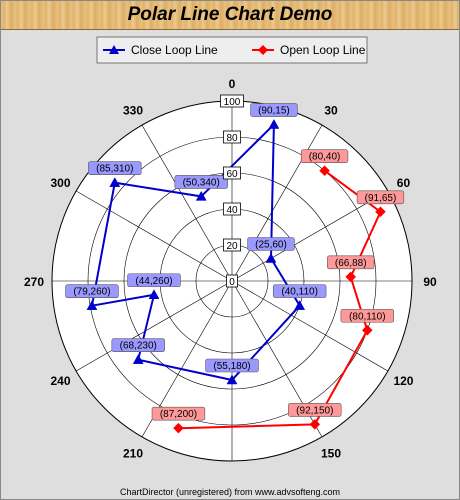 This screenshot has height=500, width=460. I want to click on radial-tick-label: 60, so click(232, 174).